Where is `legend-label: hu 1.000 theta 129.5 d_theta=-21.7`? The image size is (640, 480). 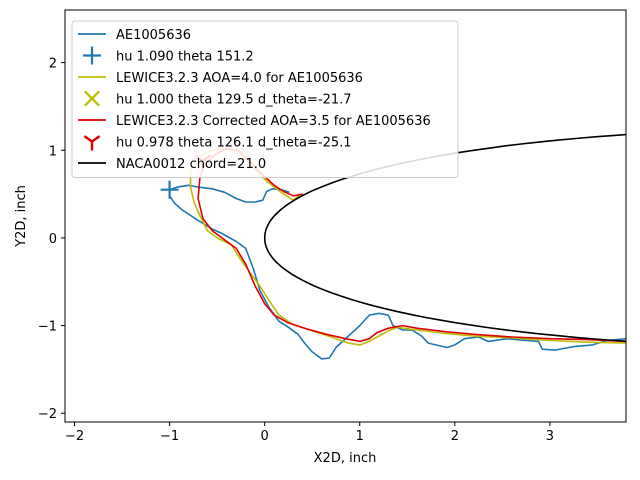 legend-label: hu 1.000 theta 129.5 d_theta=-21.7 is located at coordinates (234, 100).